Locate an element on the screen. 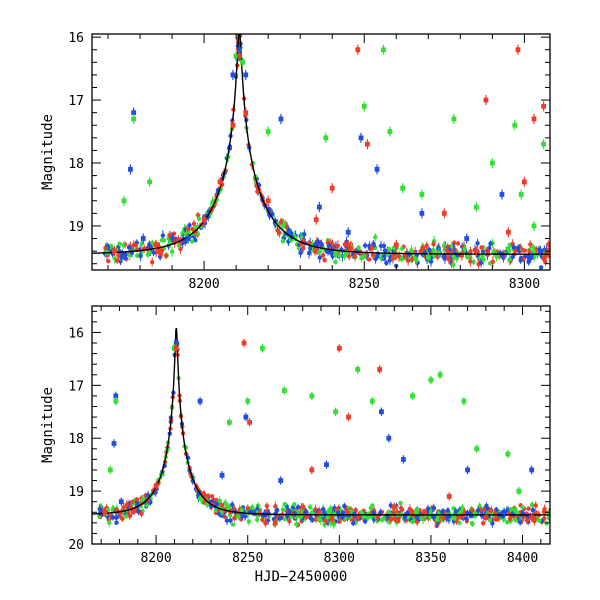 The width and height of the screenshot is (600, 600). x-tick-label: 8200 is located at coordinates (155, 558).